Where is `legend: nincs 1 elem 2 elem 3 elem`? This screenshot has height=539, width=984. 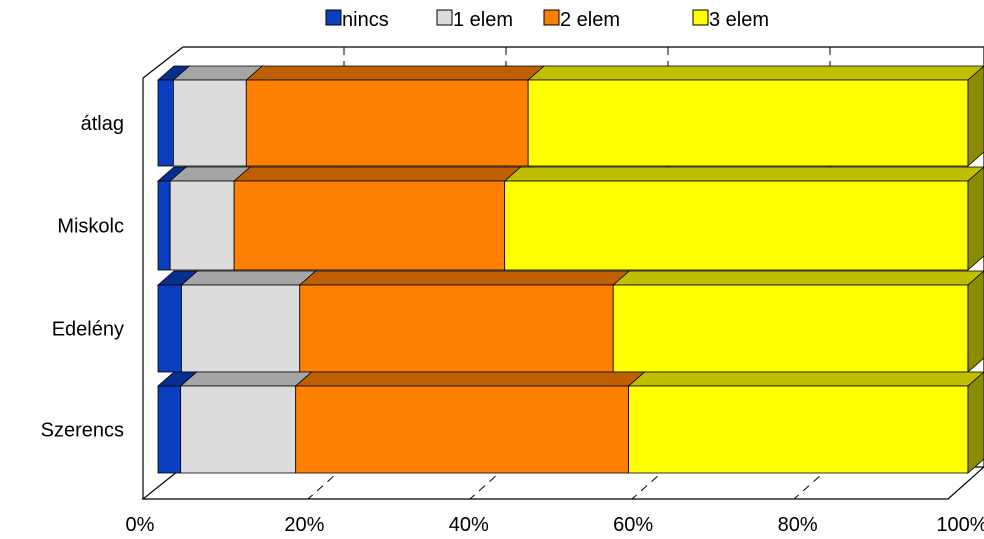 legend: nincs 1 elem 2 elem 3 elem is located at coordinates (547, 20).